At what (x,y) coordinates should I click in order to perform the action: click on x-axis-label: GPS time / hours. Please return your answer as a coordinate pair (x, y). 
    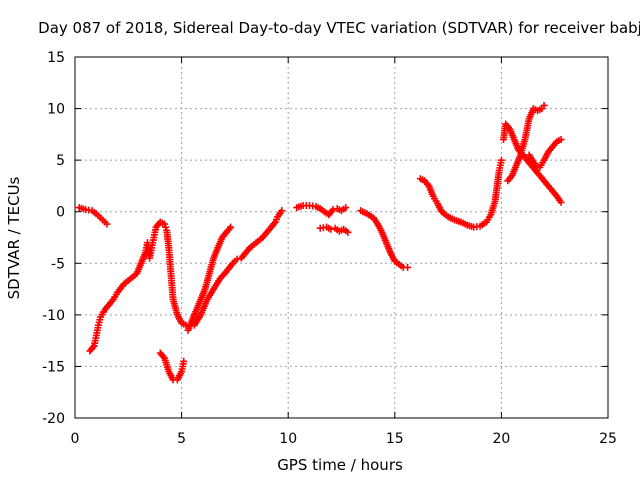
    Looking at the image, I should click on (340, 465).